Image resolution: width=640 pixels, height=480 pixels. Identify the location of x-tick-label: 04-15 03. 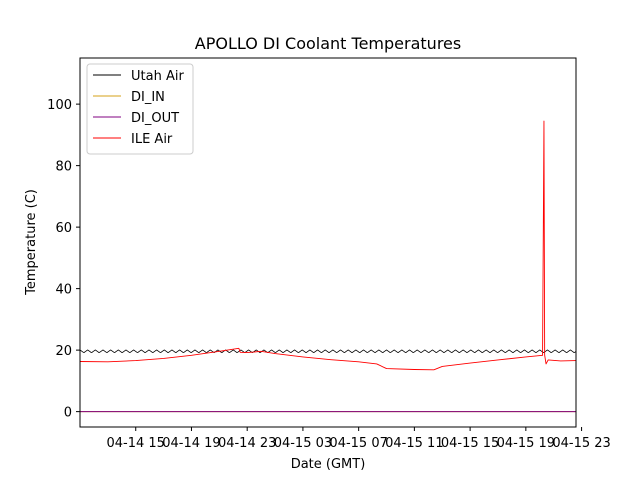
(303, 443).